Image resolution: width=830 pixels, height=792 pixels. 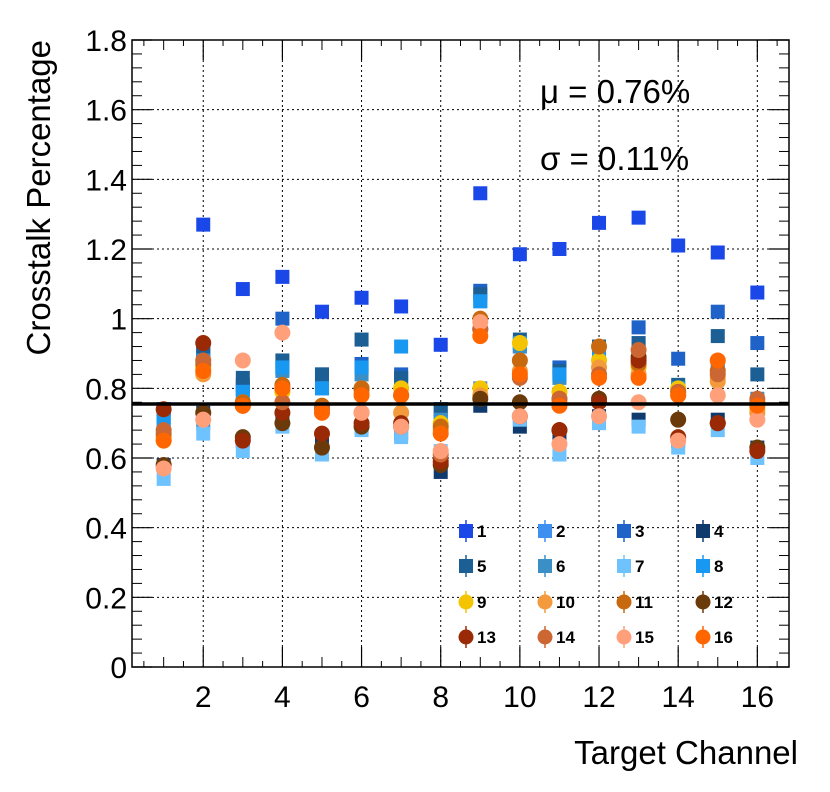 I want to click on y-tick-label: 0.8, so click(x=106, y=389).